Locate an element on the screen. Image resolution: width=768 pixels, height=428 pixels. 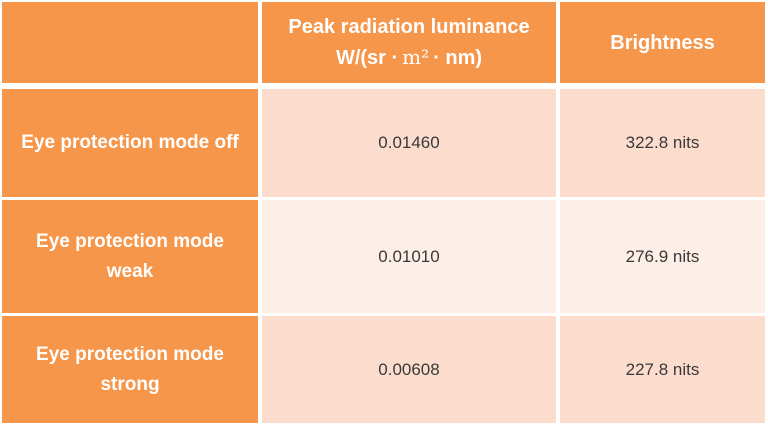
header-brightness-cell: Brightness is located at coordinates (662, 42).